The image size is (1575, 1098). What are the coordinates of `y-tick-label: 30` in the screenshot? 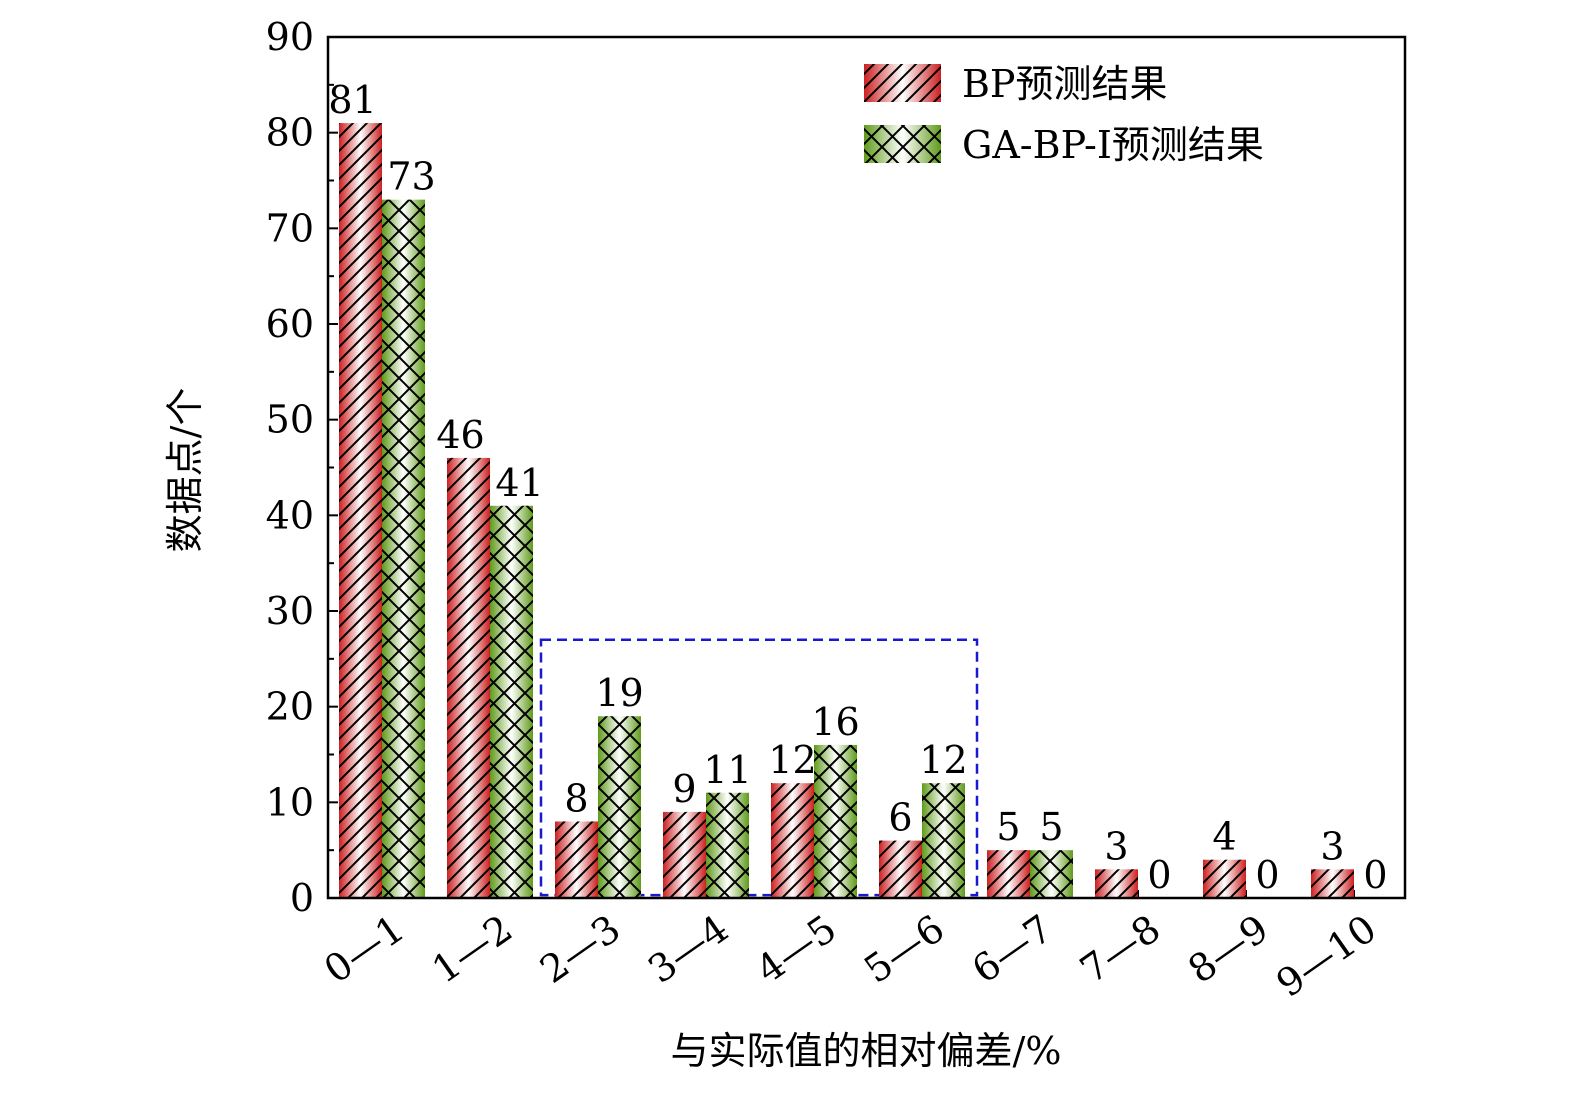 It's located at (290, 611).